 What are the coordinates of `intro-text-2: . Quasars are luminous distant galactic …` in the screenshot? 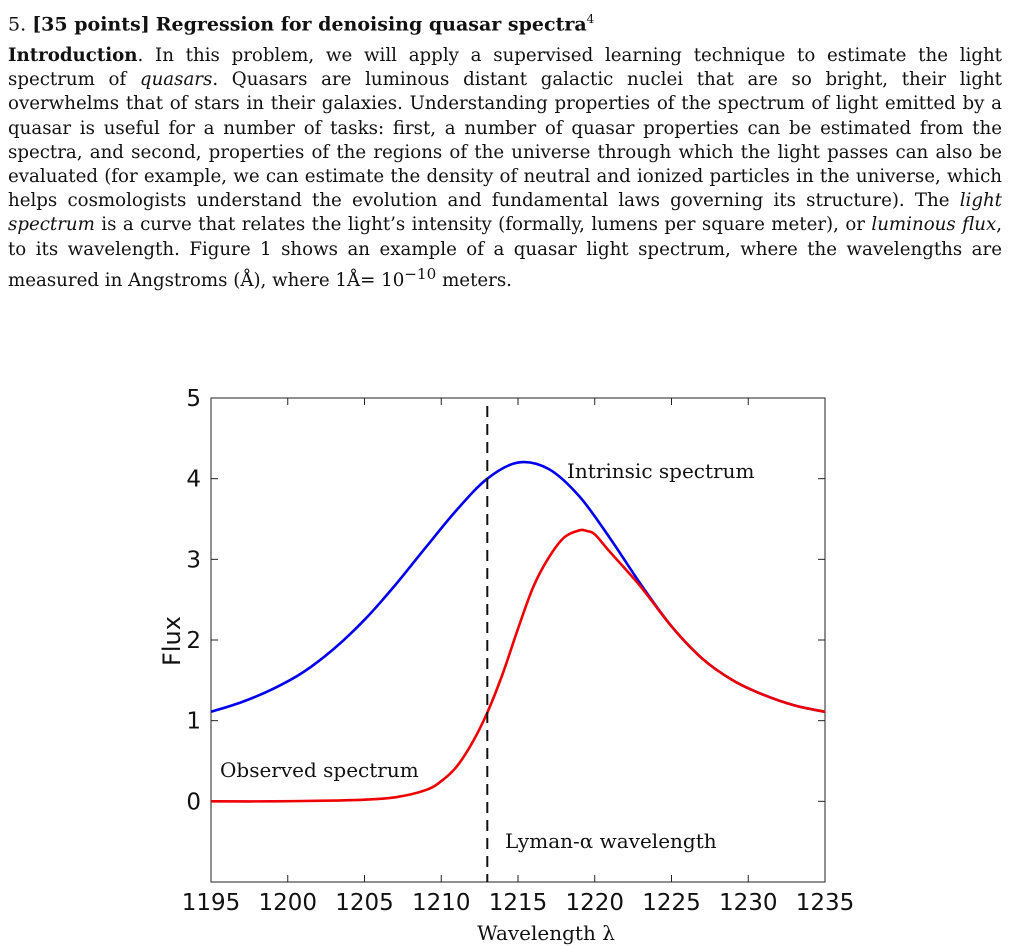 It's located at (505, 140).